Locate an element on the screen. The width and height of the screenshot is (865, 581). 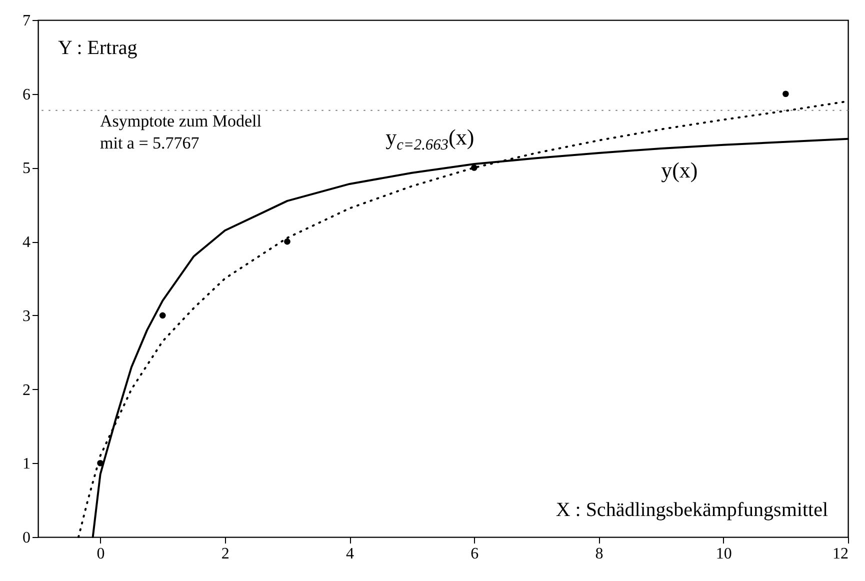
x-tick-label: 0 is located at coordinates (100, 554).